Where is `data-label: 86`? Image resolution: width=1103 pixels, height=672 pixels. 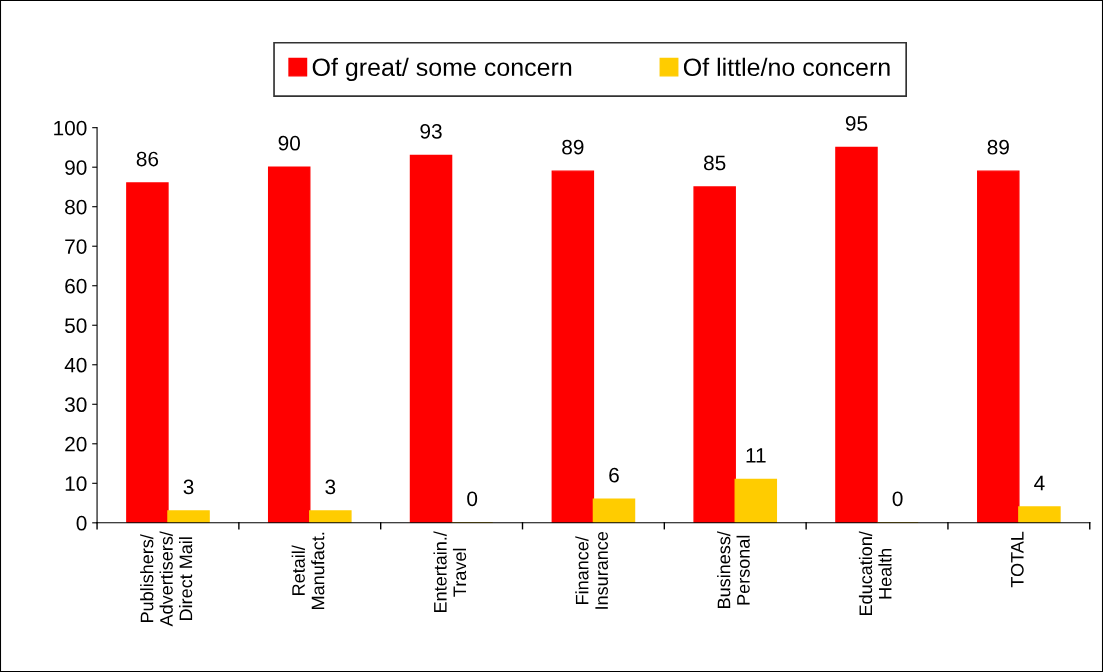 data-label: 86 is located at coordinates (147, 159).